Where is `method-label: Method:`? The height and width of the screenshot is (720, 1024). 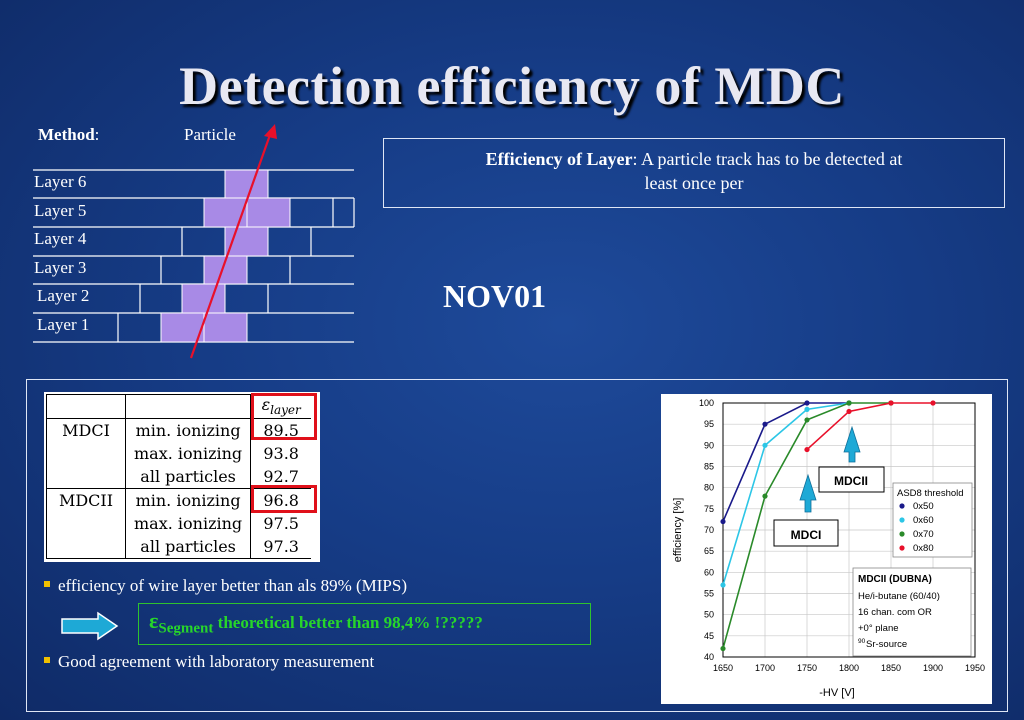 method-label: Method: is located at coordinates (68, 135).